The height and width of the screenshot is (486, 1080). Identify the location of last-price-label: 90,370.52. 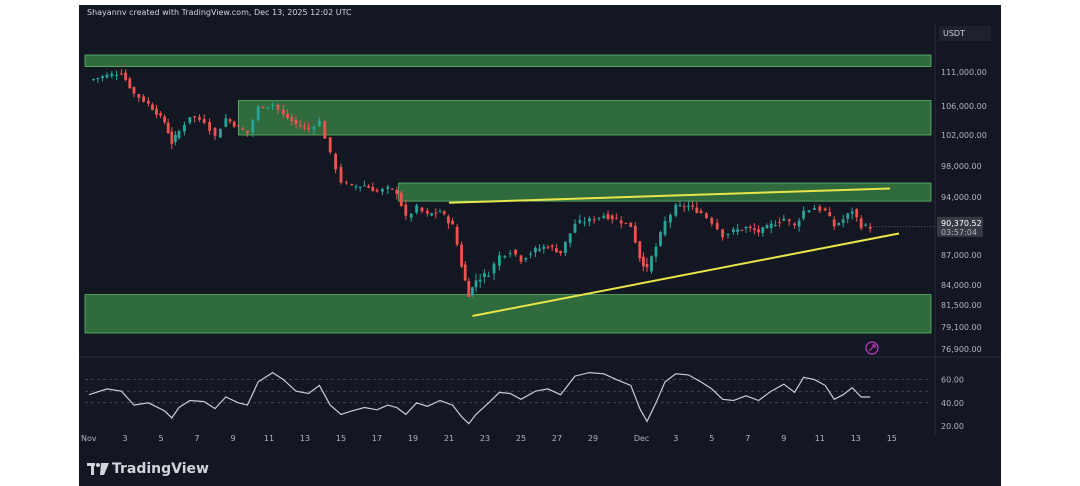
(961, 223).